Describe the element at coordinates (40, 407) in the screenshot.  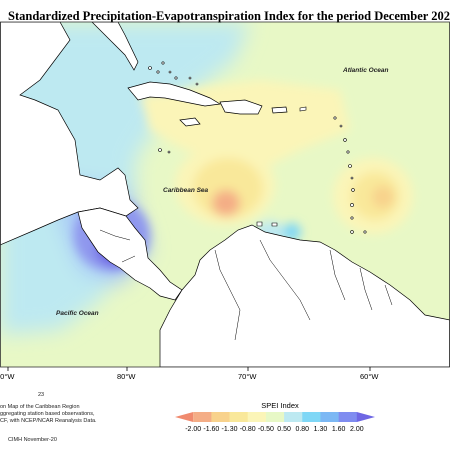
I see `note-line-1: on Map of the Caribbean Region` at that location.